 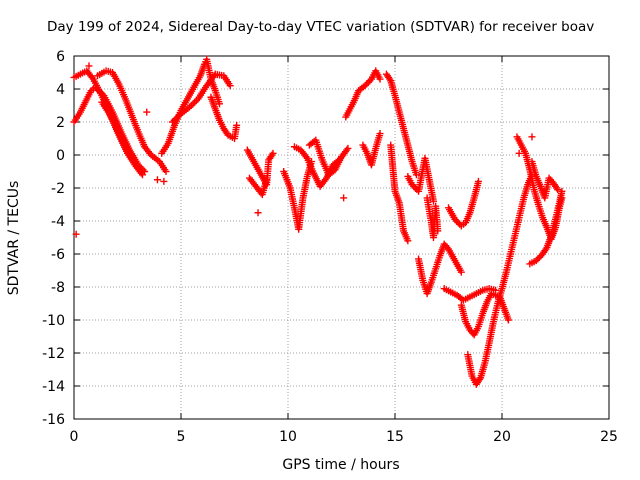 I want to click on series-trace-early-d, so click(x=121, y=136).